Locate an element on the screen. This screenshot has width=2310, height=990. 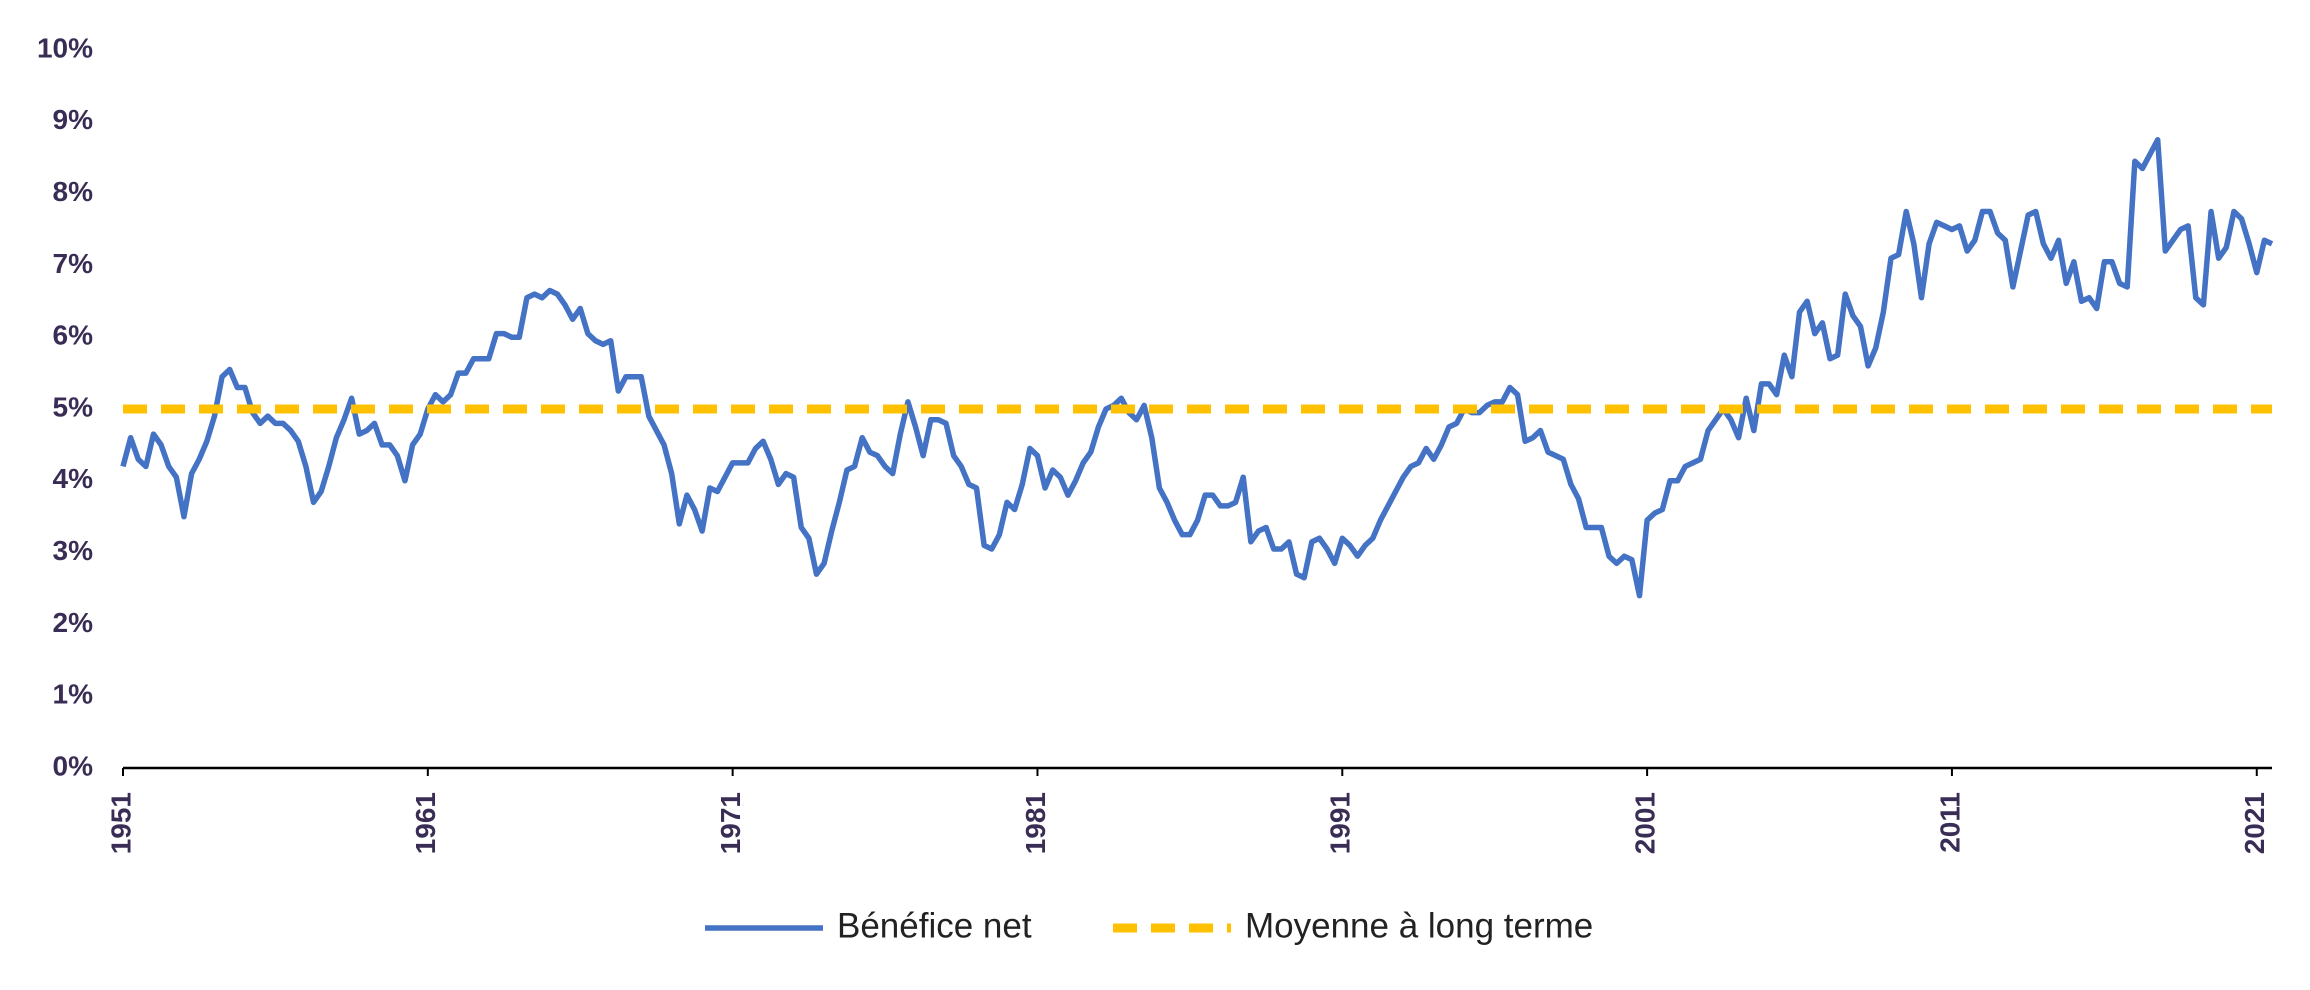
legend-label: Bénéfice net is located at coordinates (934, 925).